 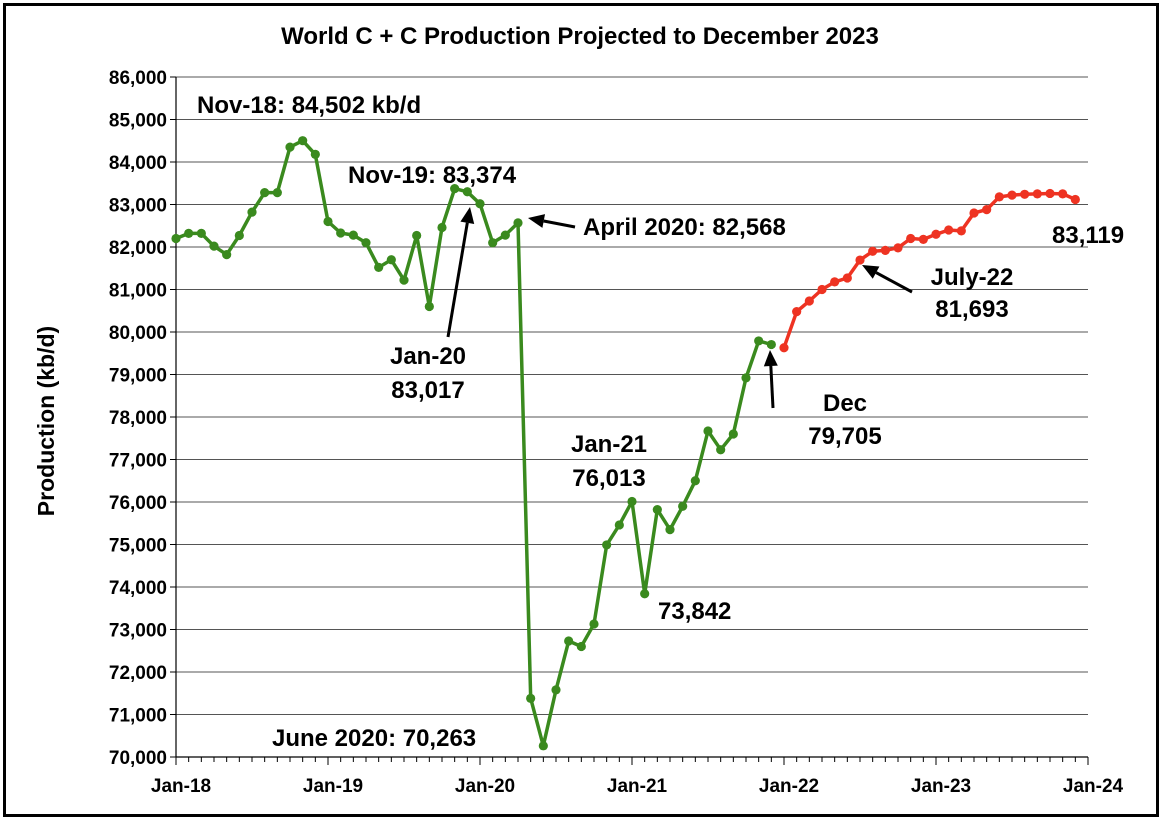 What do you see at coordinates (608, 478) in the screenshot?
I see `annotation-value: 76,013` at bounding box center [608, 478].